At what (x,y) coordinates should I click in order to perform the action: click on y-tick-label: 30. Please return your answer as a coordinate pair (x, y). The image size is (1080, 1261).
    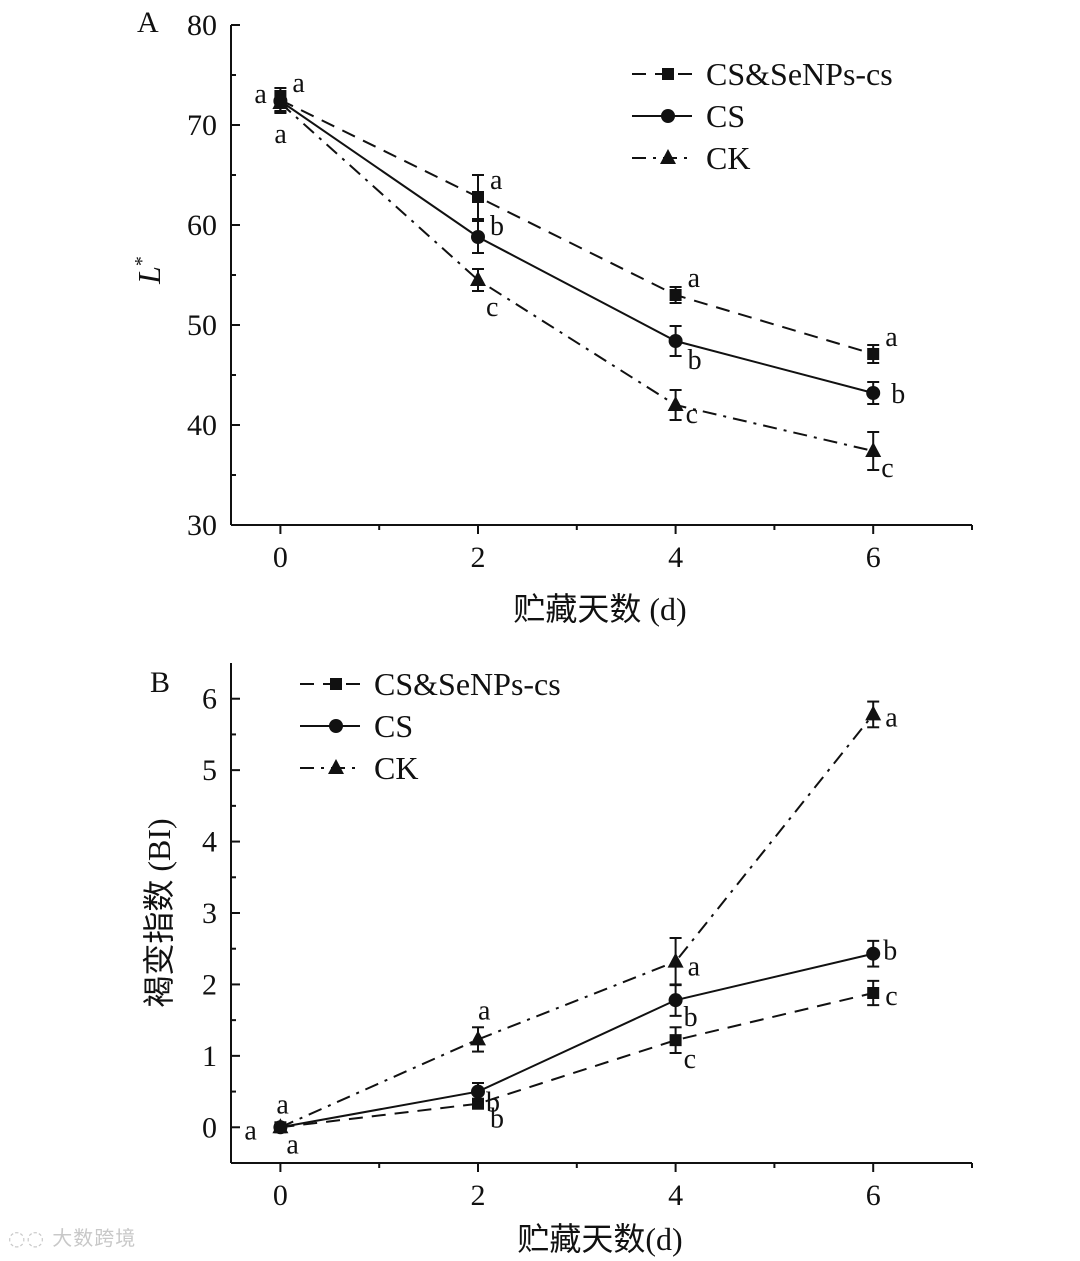
    Looking at the image, I should click on (202, 525).